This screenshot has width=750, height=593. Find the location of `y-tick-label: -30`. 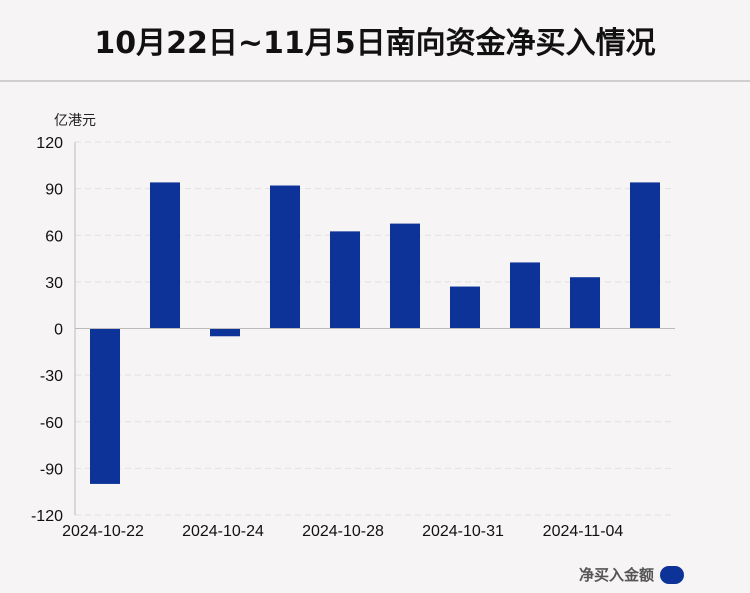

y-tick-label: -30 is located at coordinates (51, 376).